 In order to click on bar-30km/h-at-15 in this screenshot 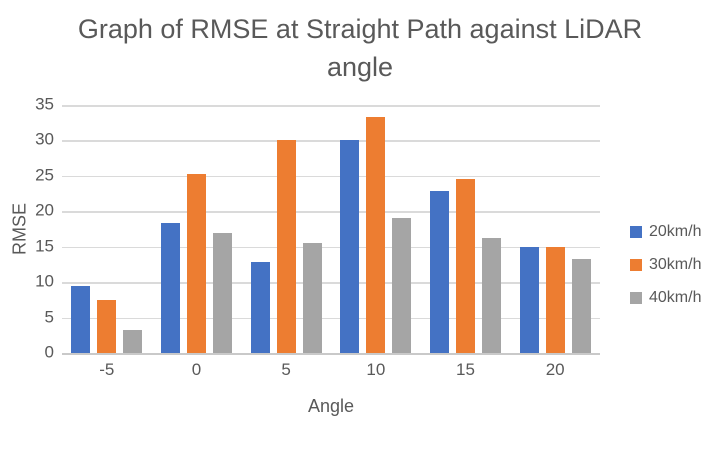, I will do `click(465, 265)`.